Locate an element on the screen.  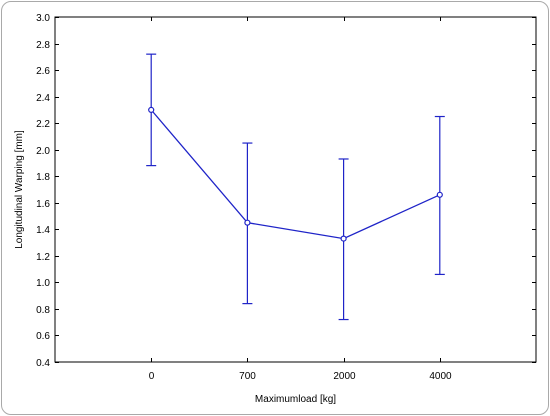
y-axis-title: Longitudinal Warping [mm] is located at coordinates (19, 189).